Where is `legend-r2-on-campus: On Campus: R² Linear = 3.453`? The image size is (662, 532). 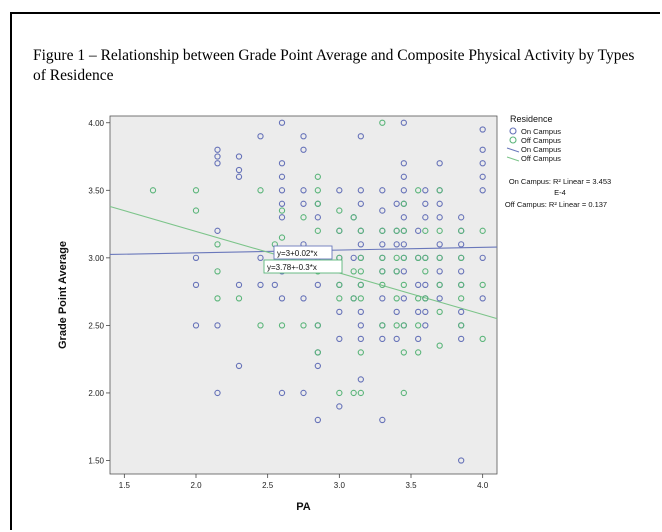
legend-r2-on-campus: On Campus: R² Linear = 3.453 is located at coordinates (560, 181).